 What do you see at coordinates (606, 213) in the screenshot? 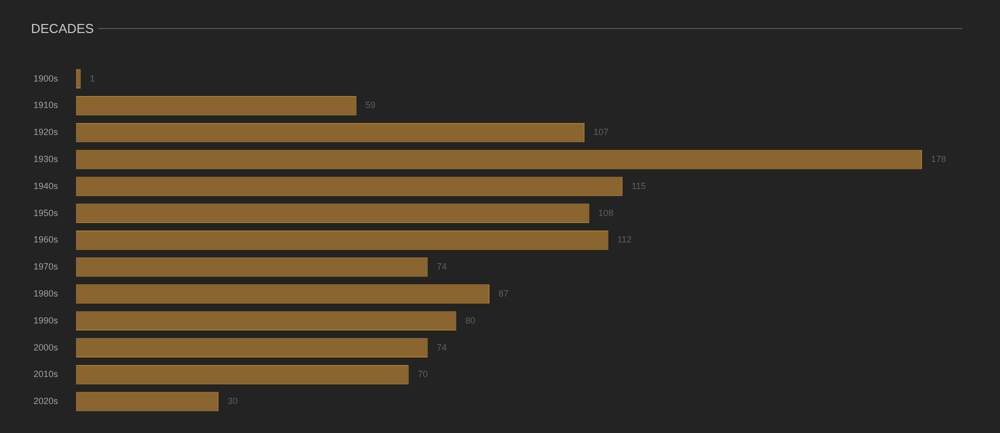
I see `data-label: 108` at bounding box center [606, 213].